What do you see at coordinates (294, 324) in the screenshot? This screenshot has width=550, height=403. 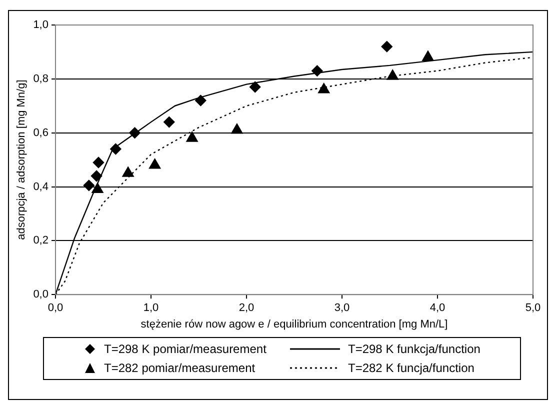 I see `x-axis-title: stężenie rów now agow e / equilibrium concentration [mg Mn/L]` at bounding box center [294, 324].